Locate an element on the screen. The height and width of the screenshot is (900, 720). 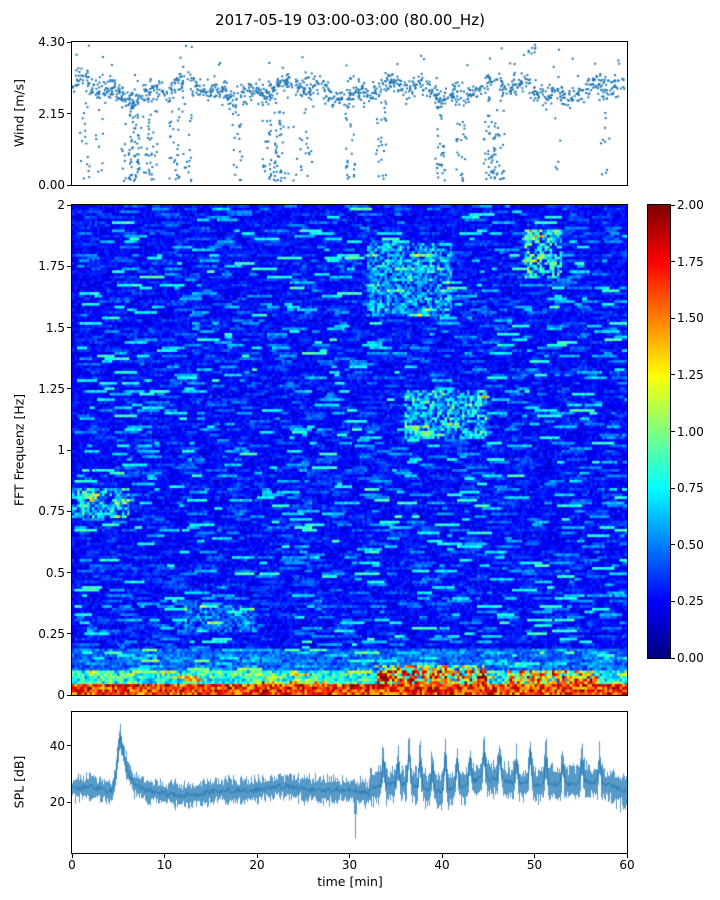
x-tick-label: 30 is located at coordinates (349, 865).